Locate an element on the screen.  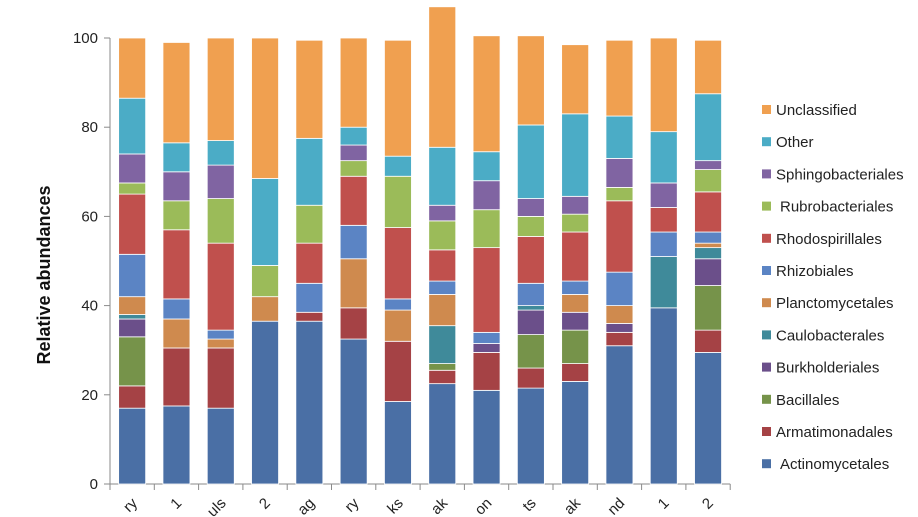
x-tick-label: ts is located at coordinates (529, 505).